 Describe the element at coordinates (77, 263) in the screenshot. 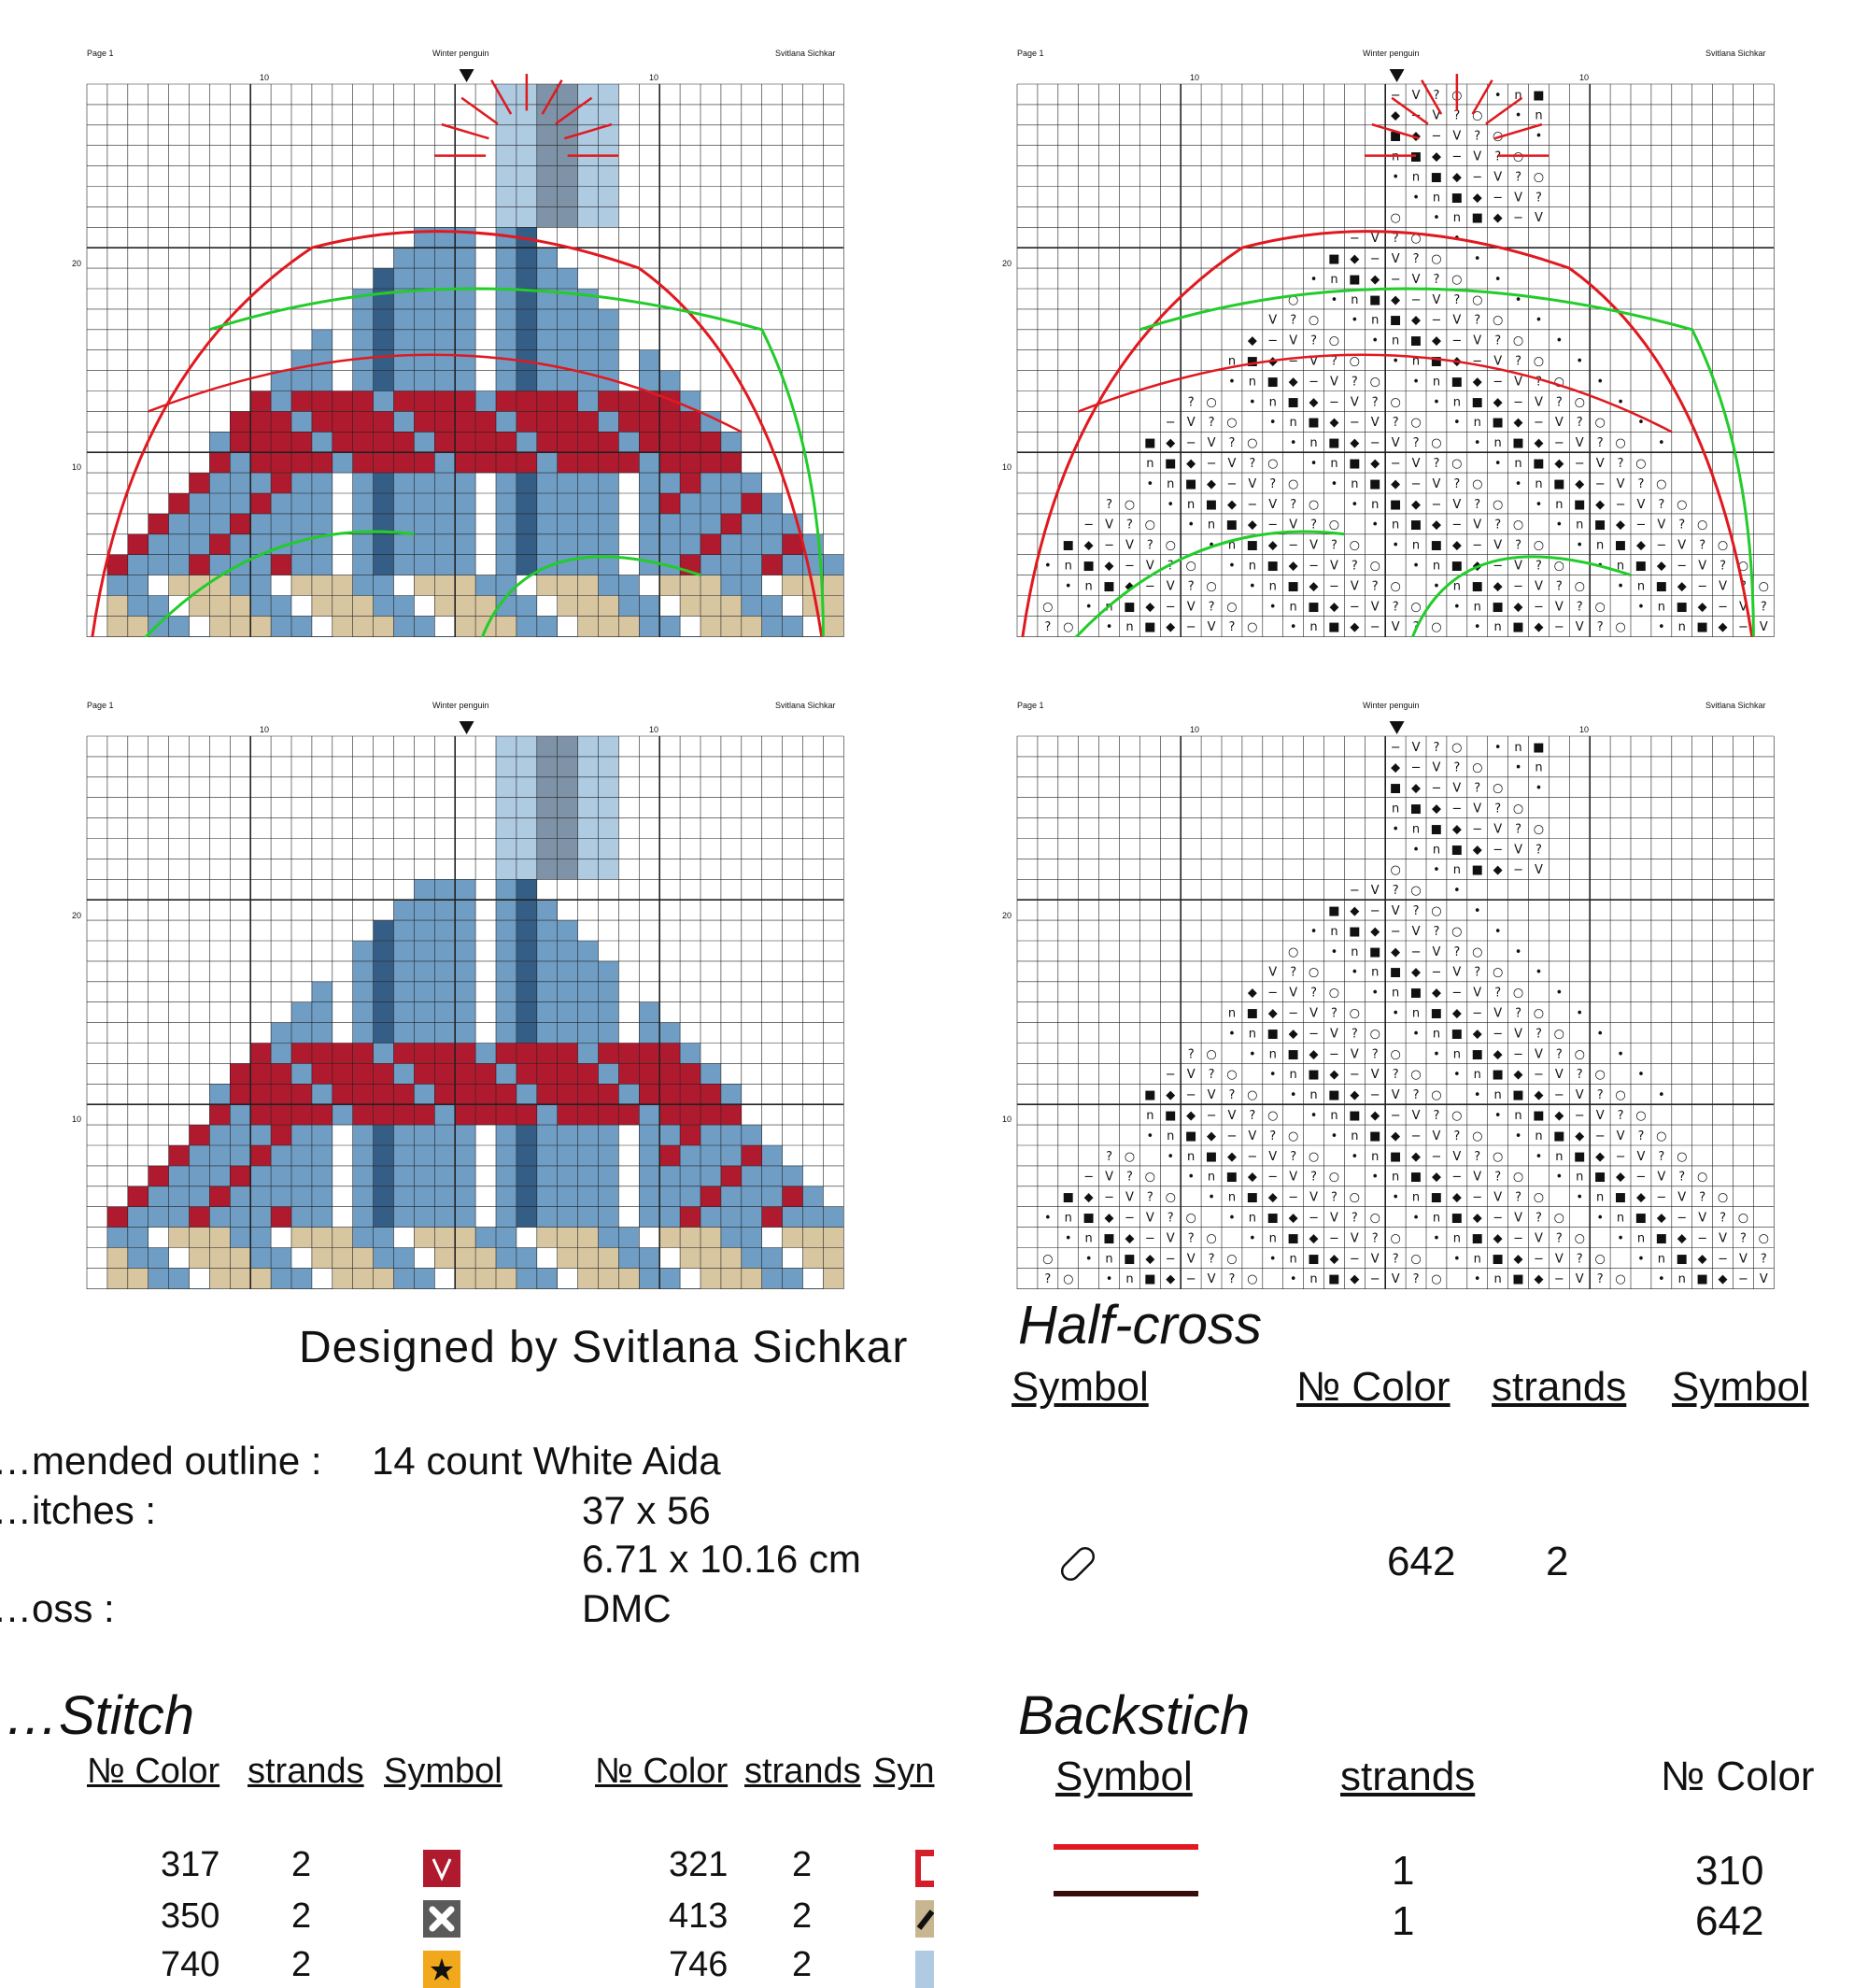

I see `row-20: 20` at that location.